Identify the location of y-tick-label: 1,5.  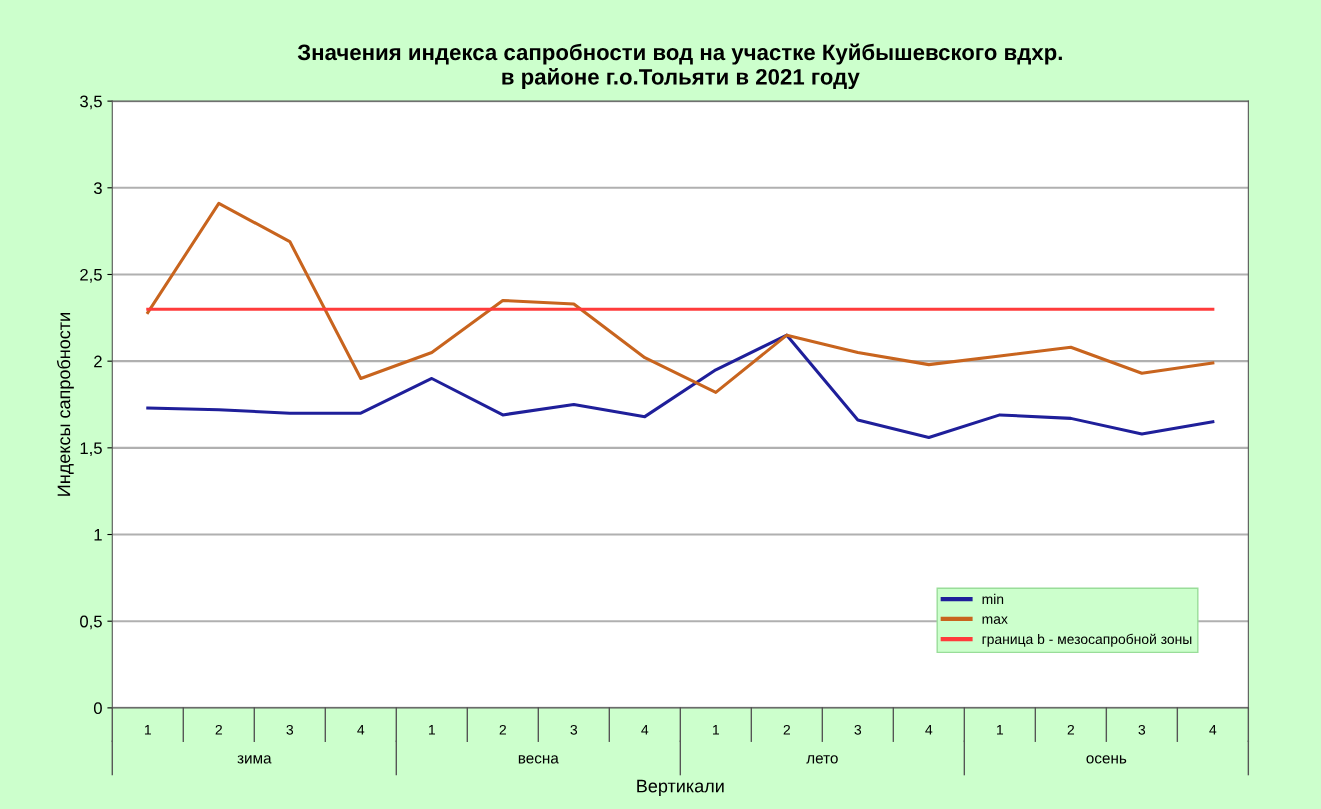
(91, 449).